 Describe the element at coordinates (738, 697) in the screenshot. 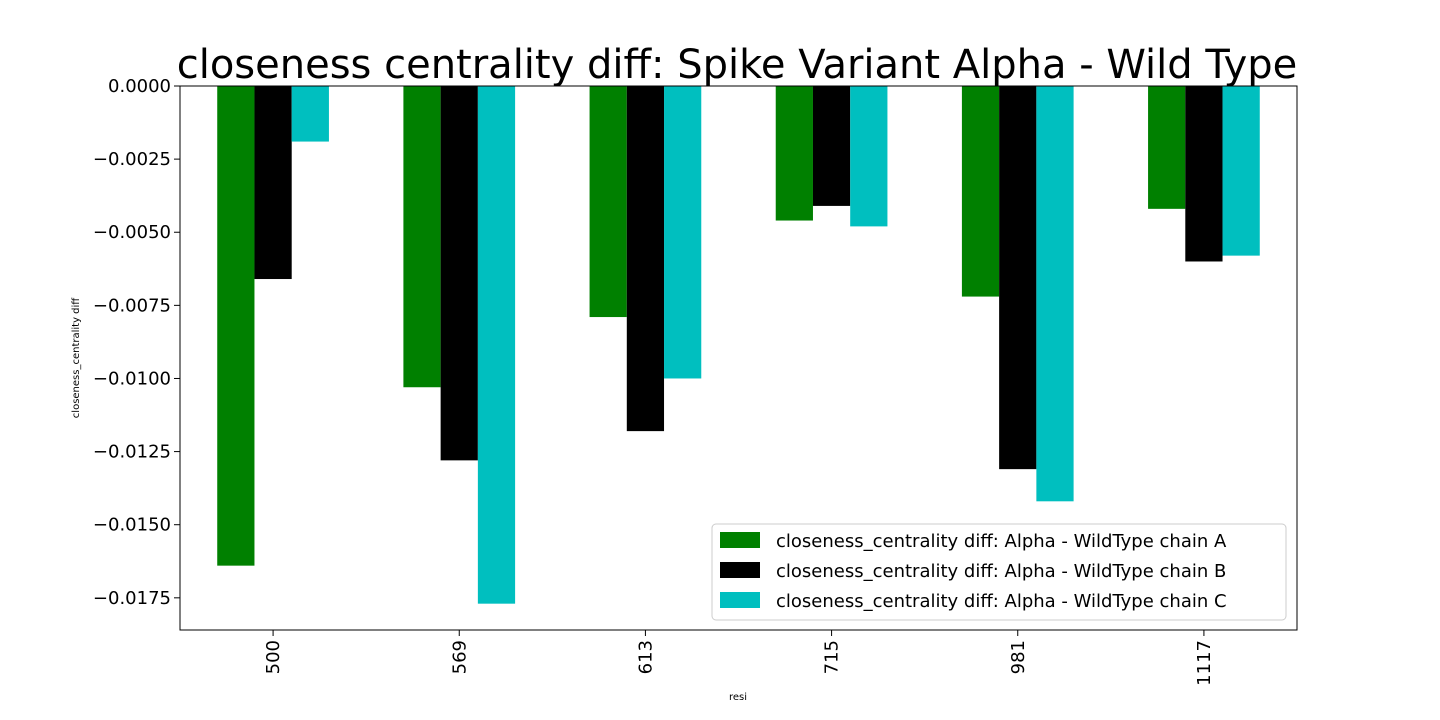

I see `x-axis-label: resi` at that location.